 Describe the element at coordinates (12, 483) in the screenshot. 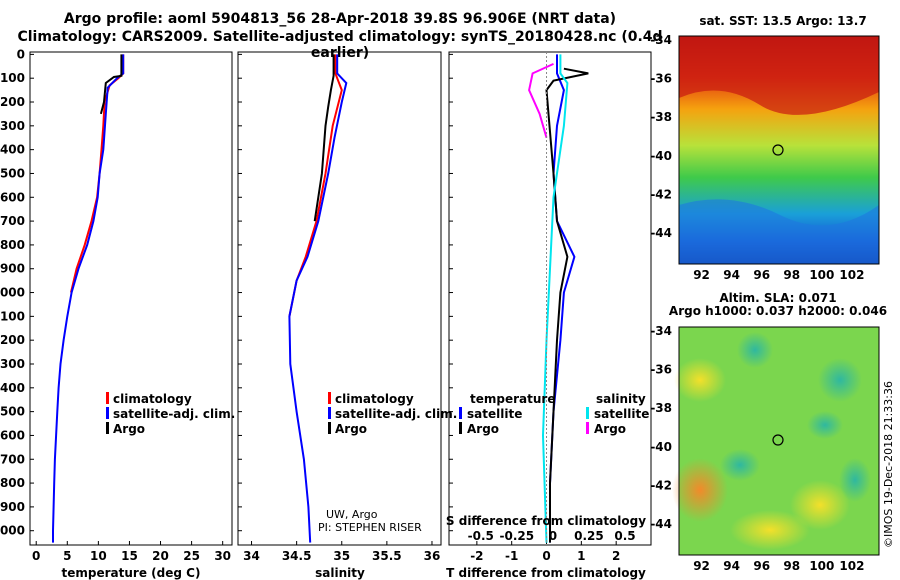

I see `depth-tick-label: 1800` at that location.